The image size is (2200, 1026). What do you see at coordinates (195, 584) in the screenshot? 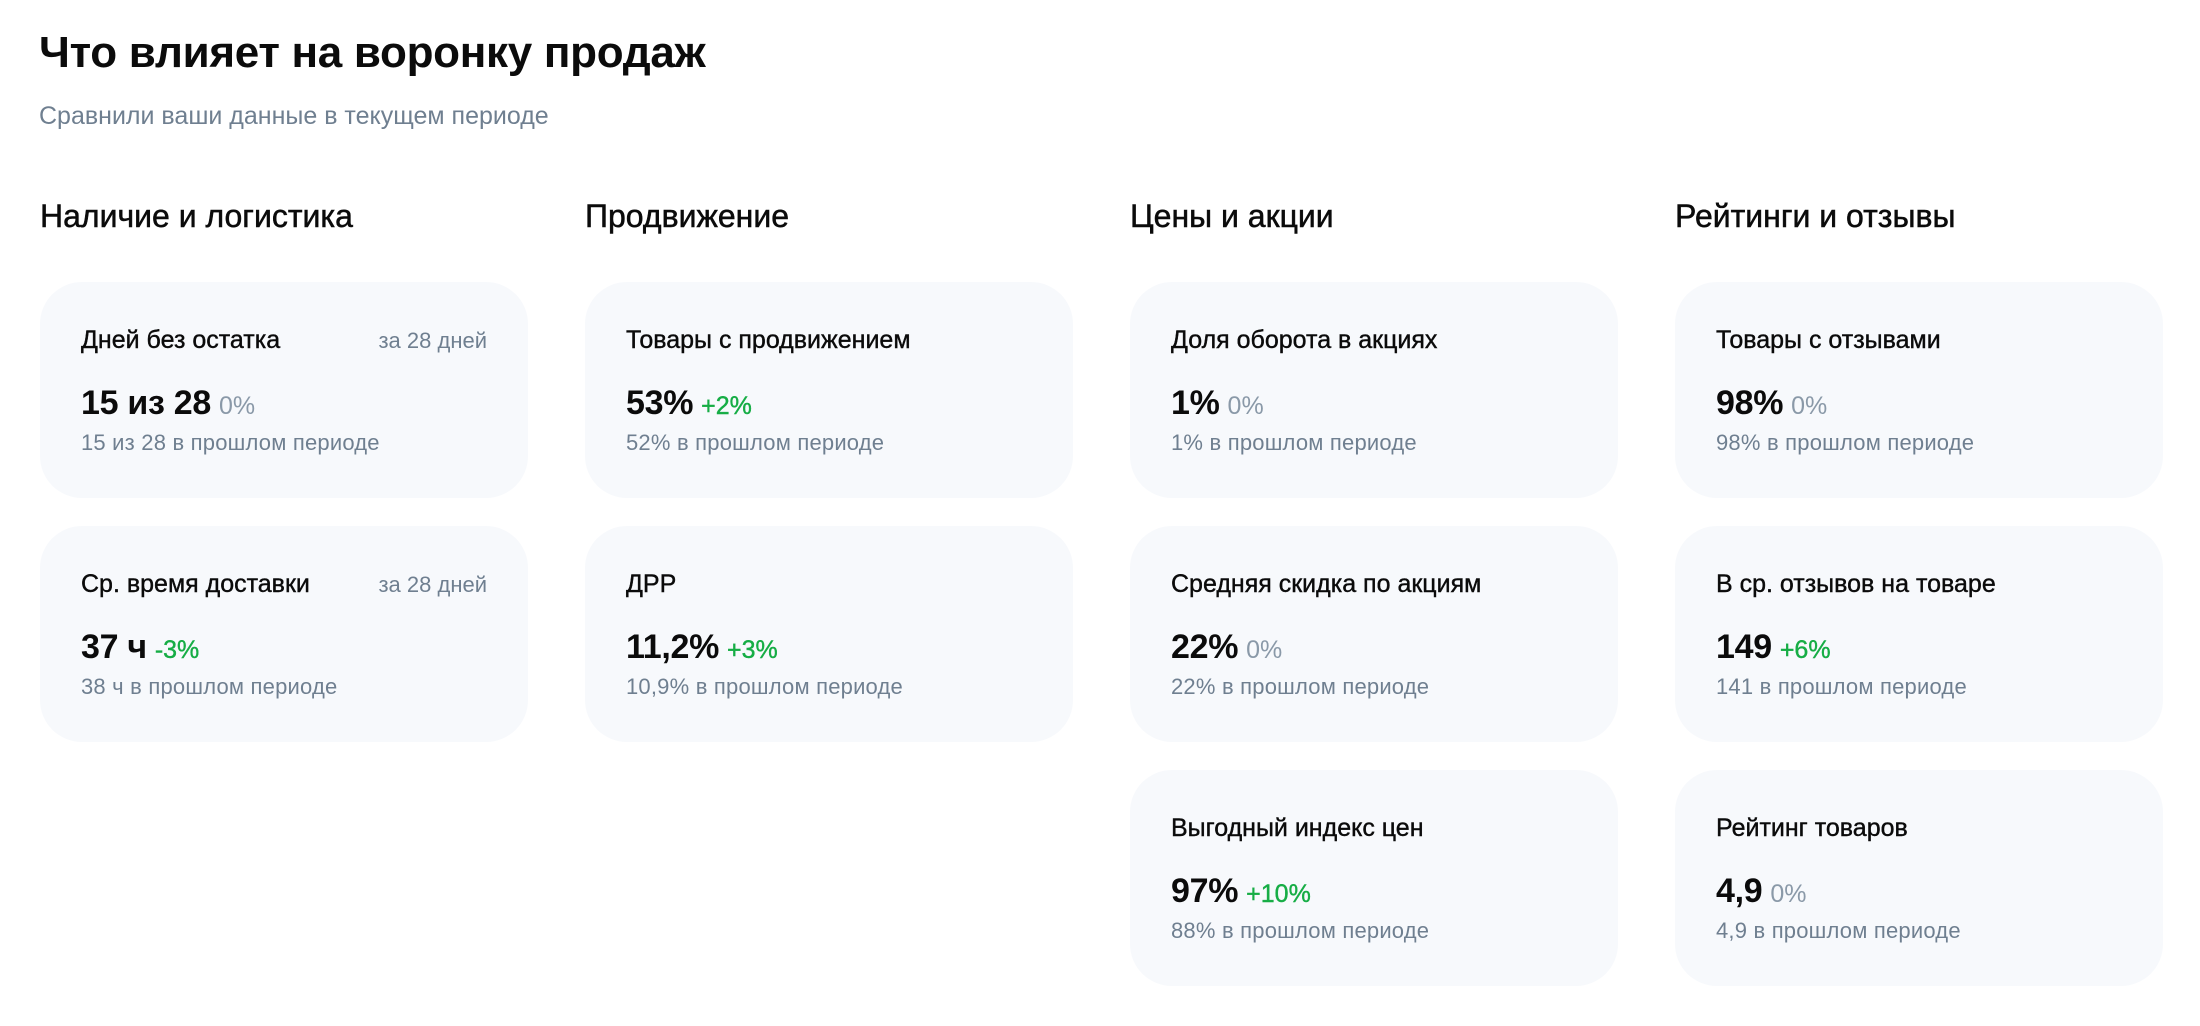
I see `metric-title: Ср. время доставки` at bounding box center [195, 584].